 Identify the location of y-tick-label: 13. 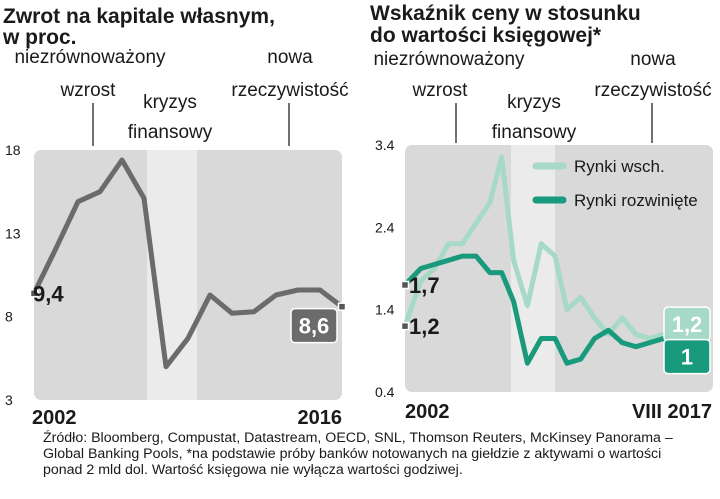
(13, 233).